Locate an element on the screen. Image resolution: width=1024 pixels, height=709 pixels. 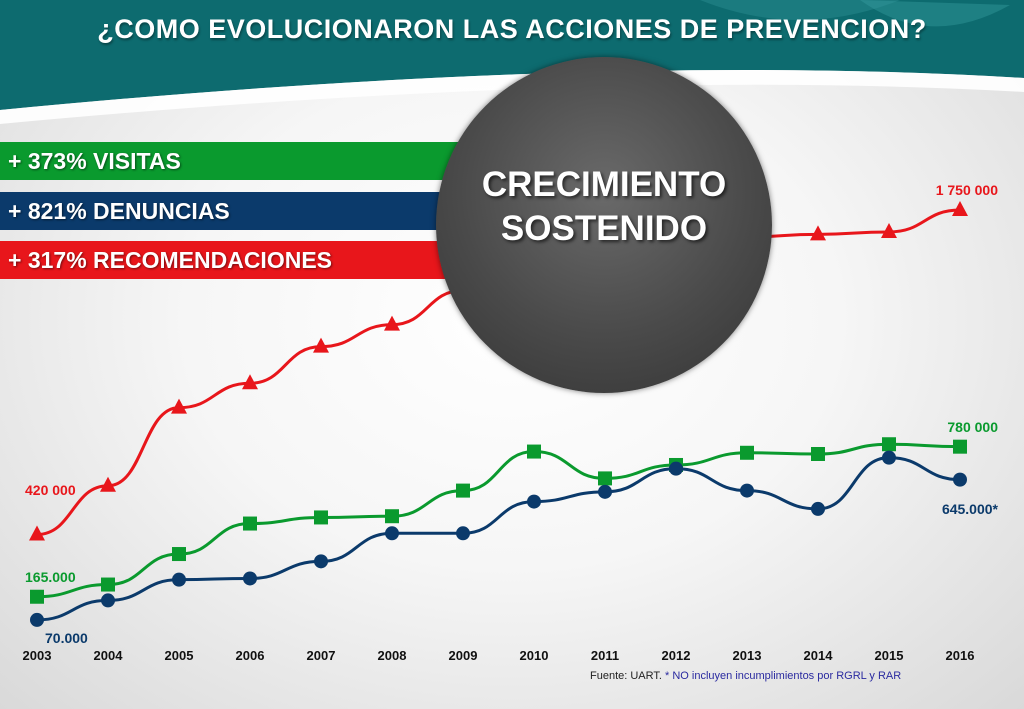
data-label: 420 000 is located at coordinates (50, 490).